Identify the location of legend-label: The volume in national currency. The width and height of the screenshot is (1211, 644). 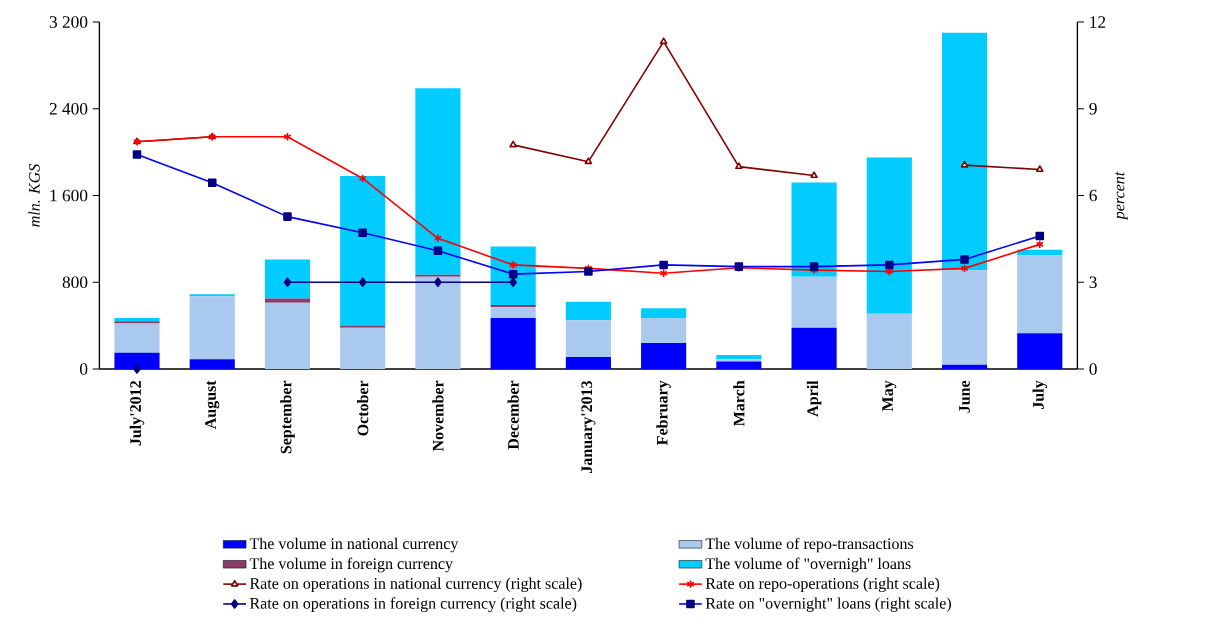
(354, 545).